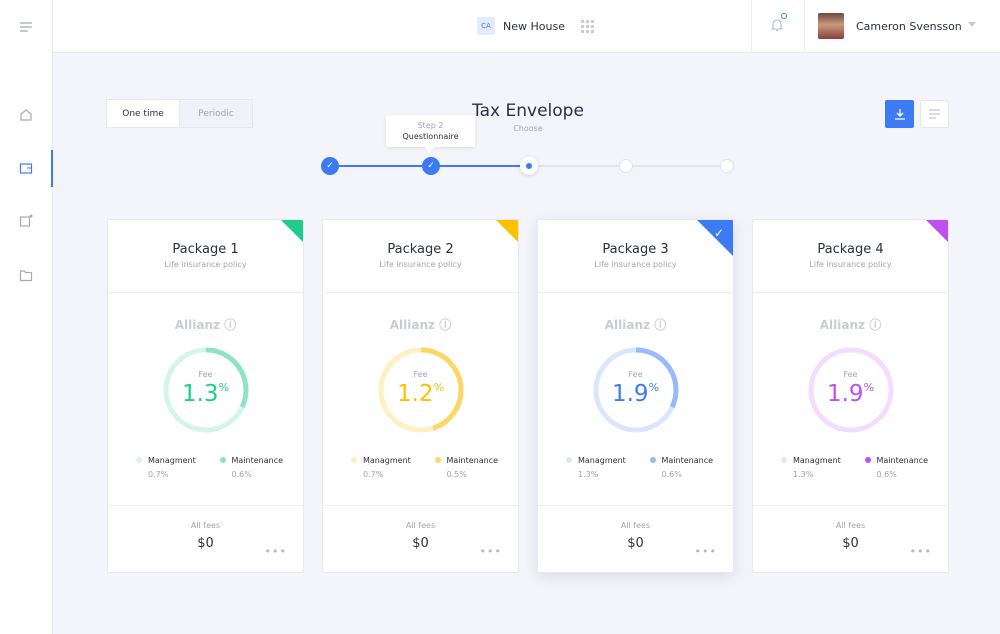  What do you see at coordinates (430, 125) in the screenshot?
I see `tooltip-step: Step 2` at bounding box center [430, 125].